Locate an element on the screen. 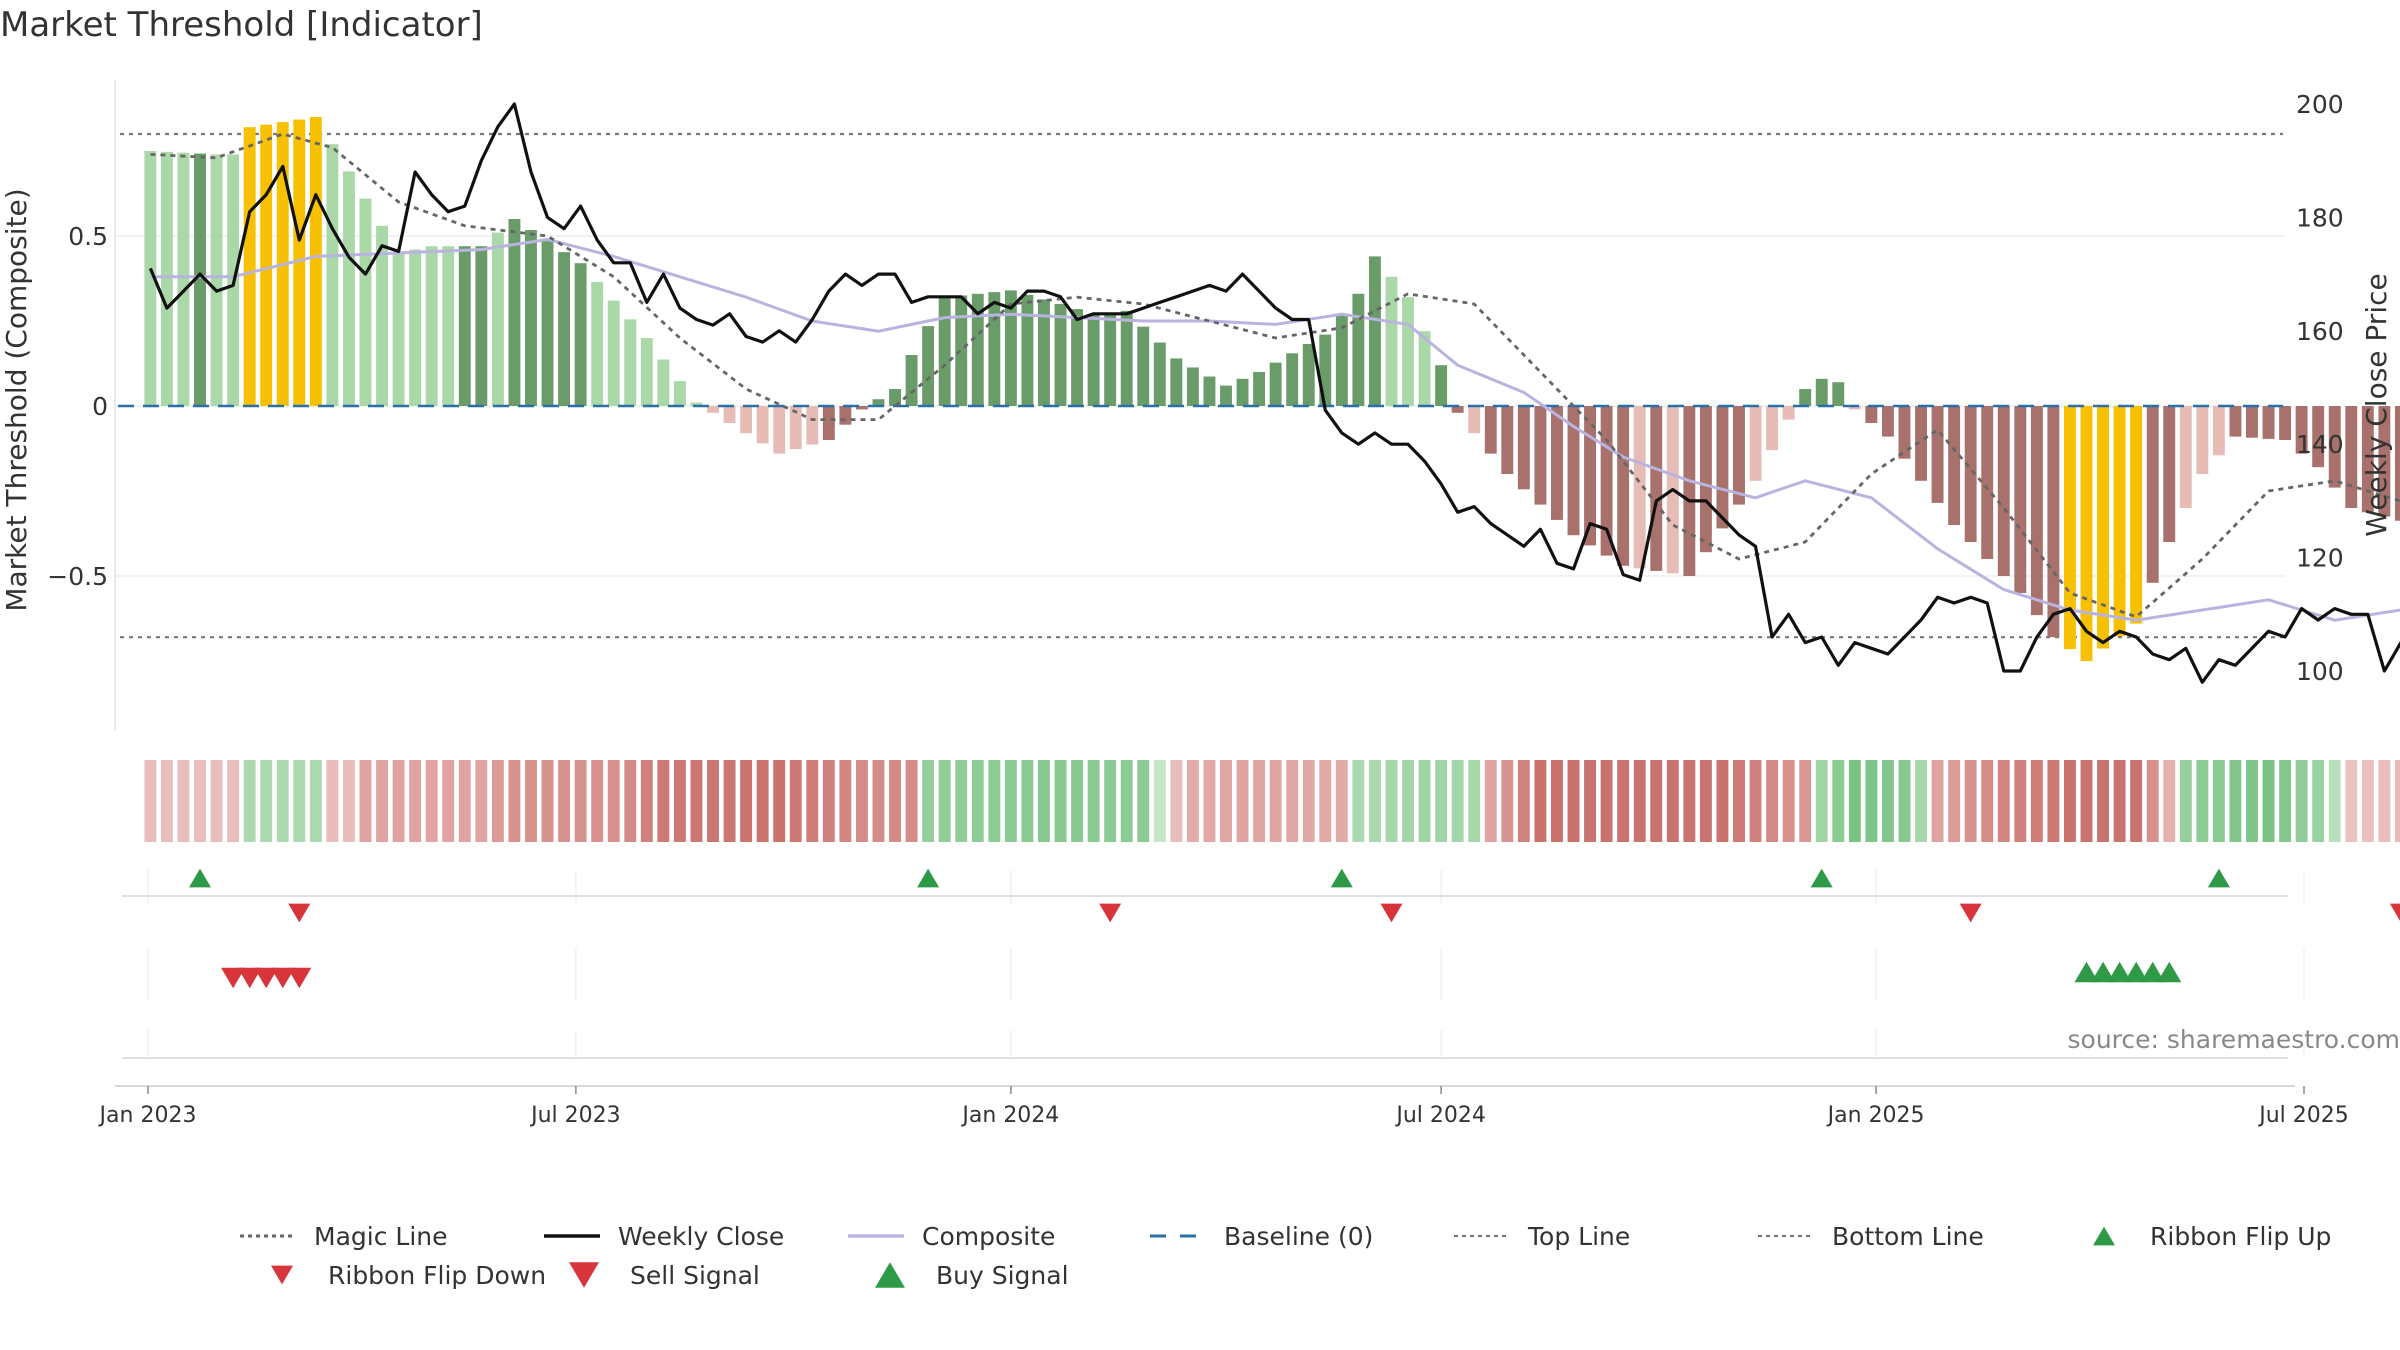  legend-label: Bottom Line is located at coordinates (1908, 1236).